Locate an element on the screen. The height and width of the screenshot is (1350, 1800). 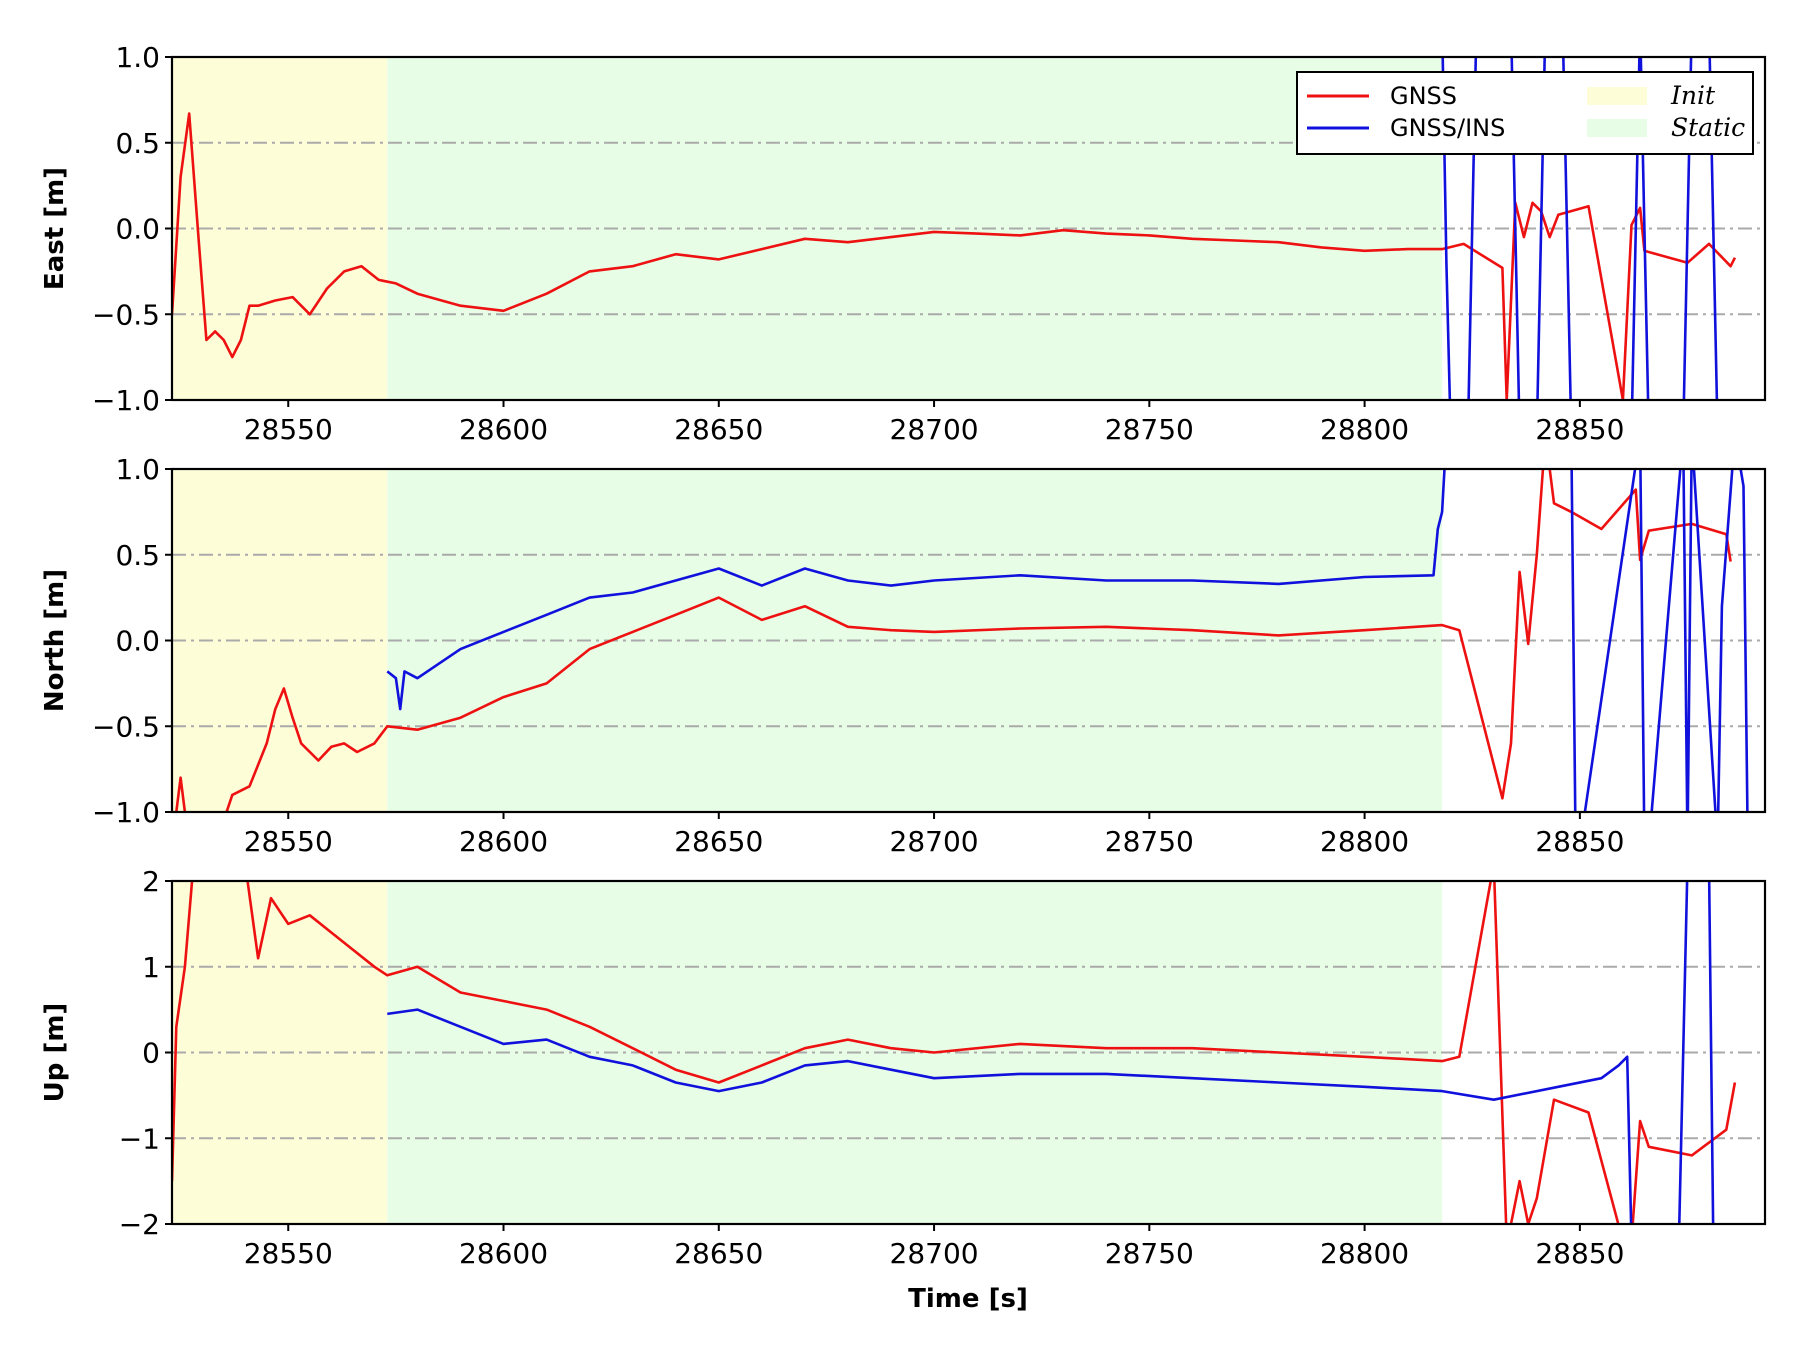
legend-label: GNSS is located at coordinates (1423, 96).